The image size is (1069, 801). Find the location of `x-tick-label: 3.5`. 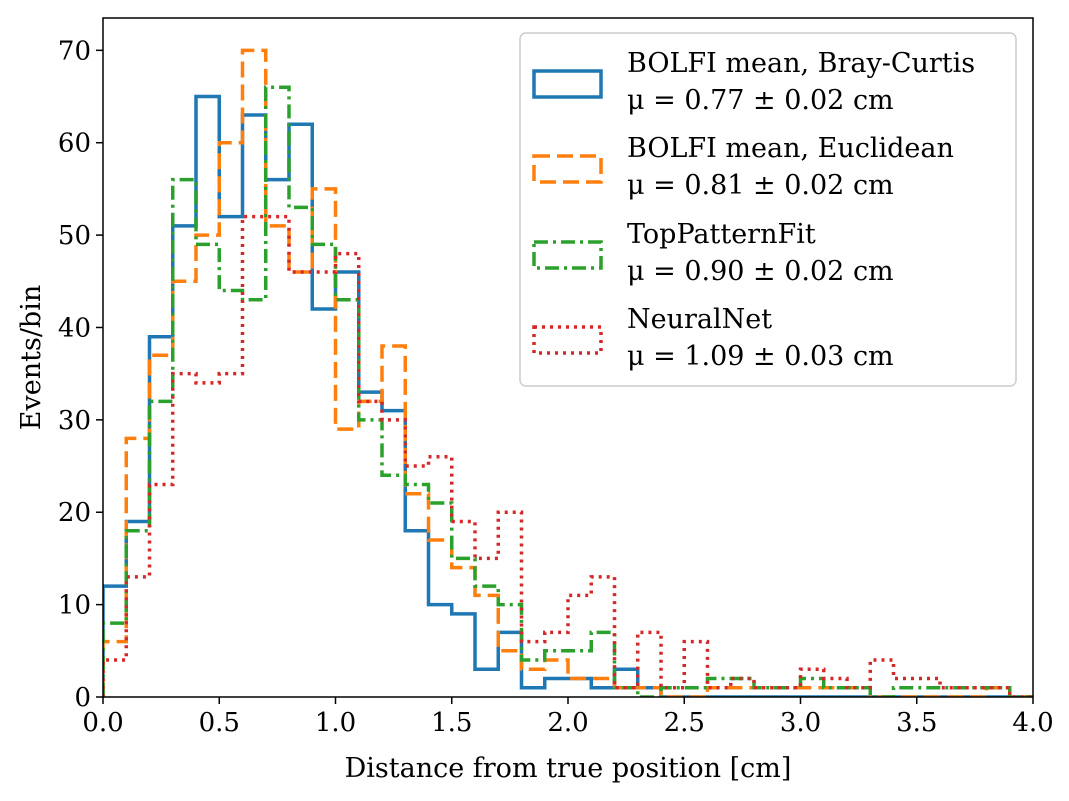

x-tick-label: 3.5 is located at coordinates (916, 723).